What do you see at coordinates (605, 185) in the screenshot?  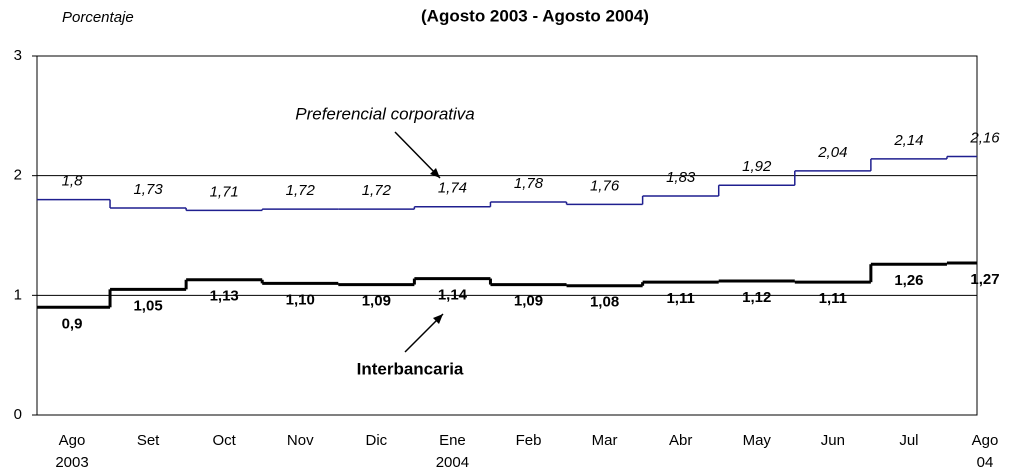 I see `data-label: 1,76` at bounding box center [605, 185].